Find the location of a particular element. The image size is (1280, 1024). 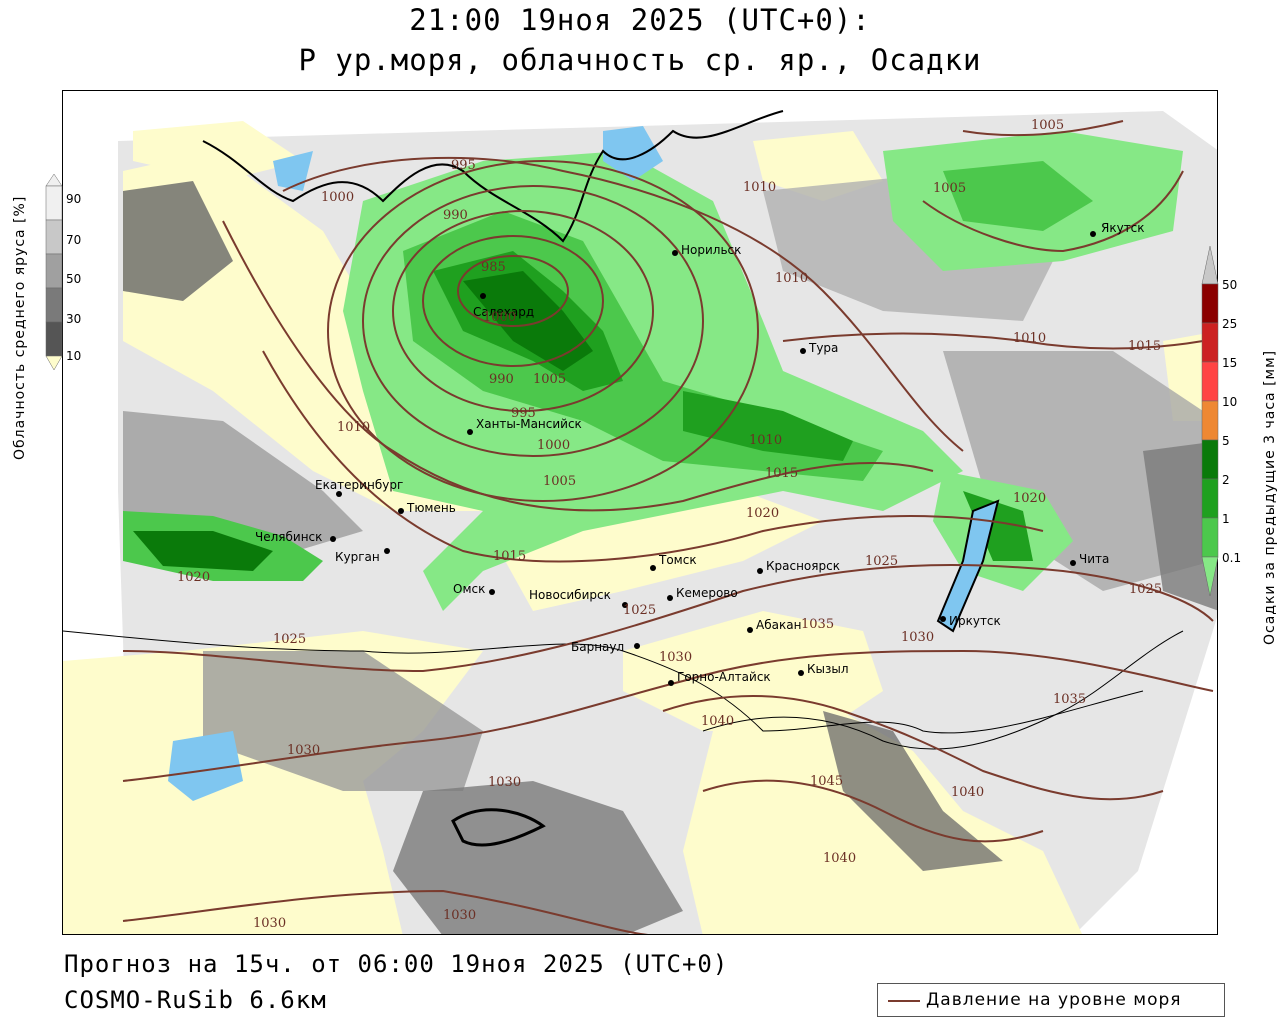

city-chita: Чита is located at coordinates (1089, 559).